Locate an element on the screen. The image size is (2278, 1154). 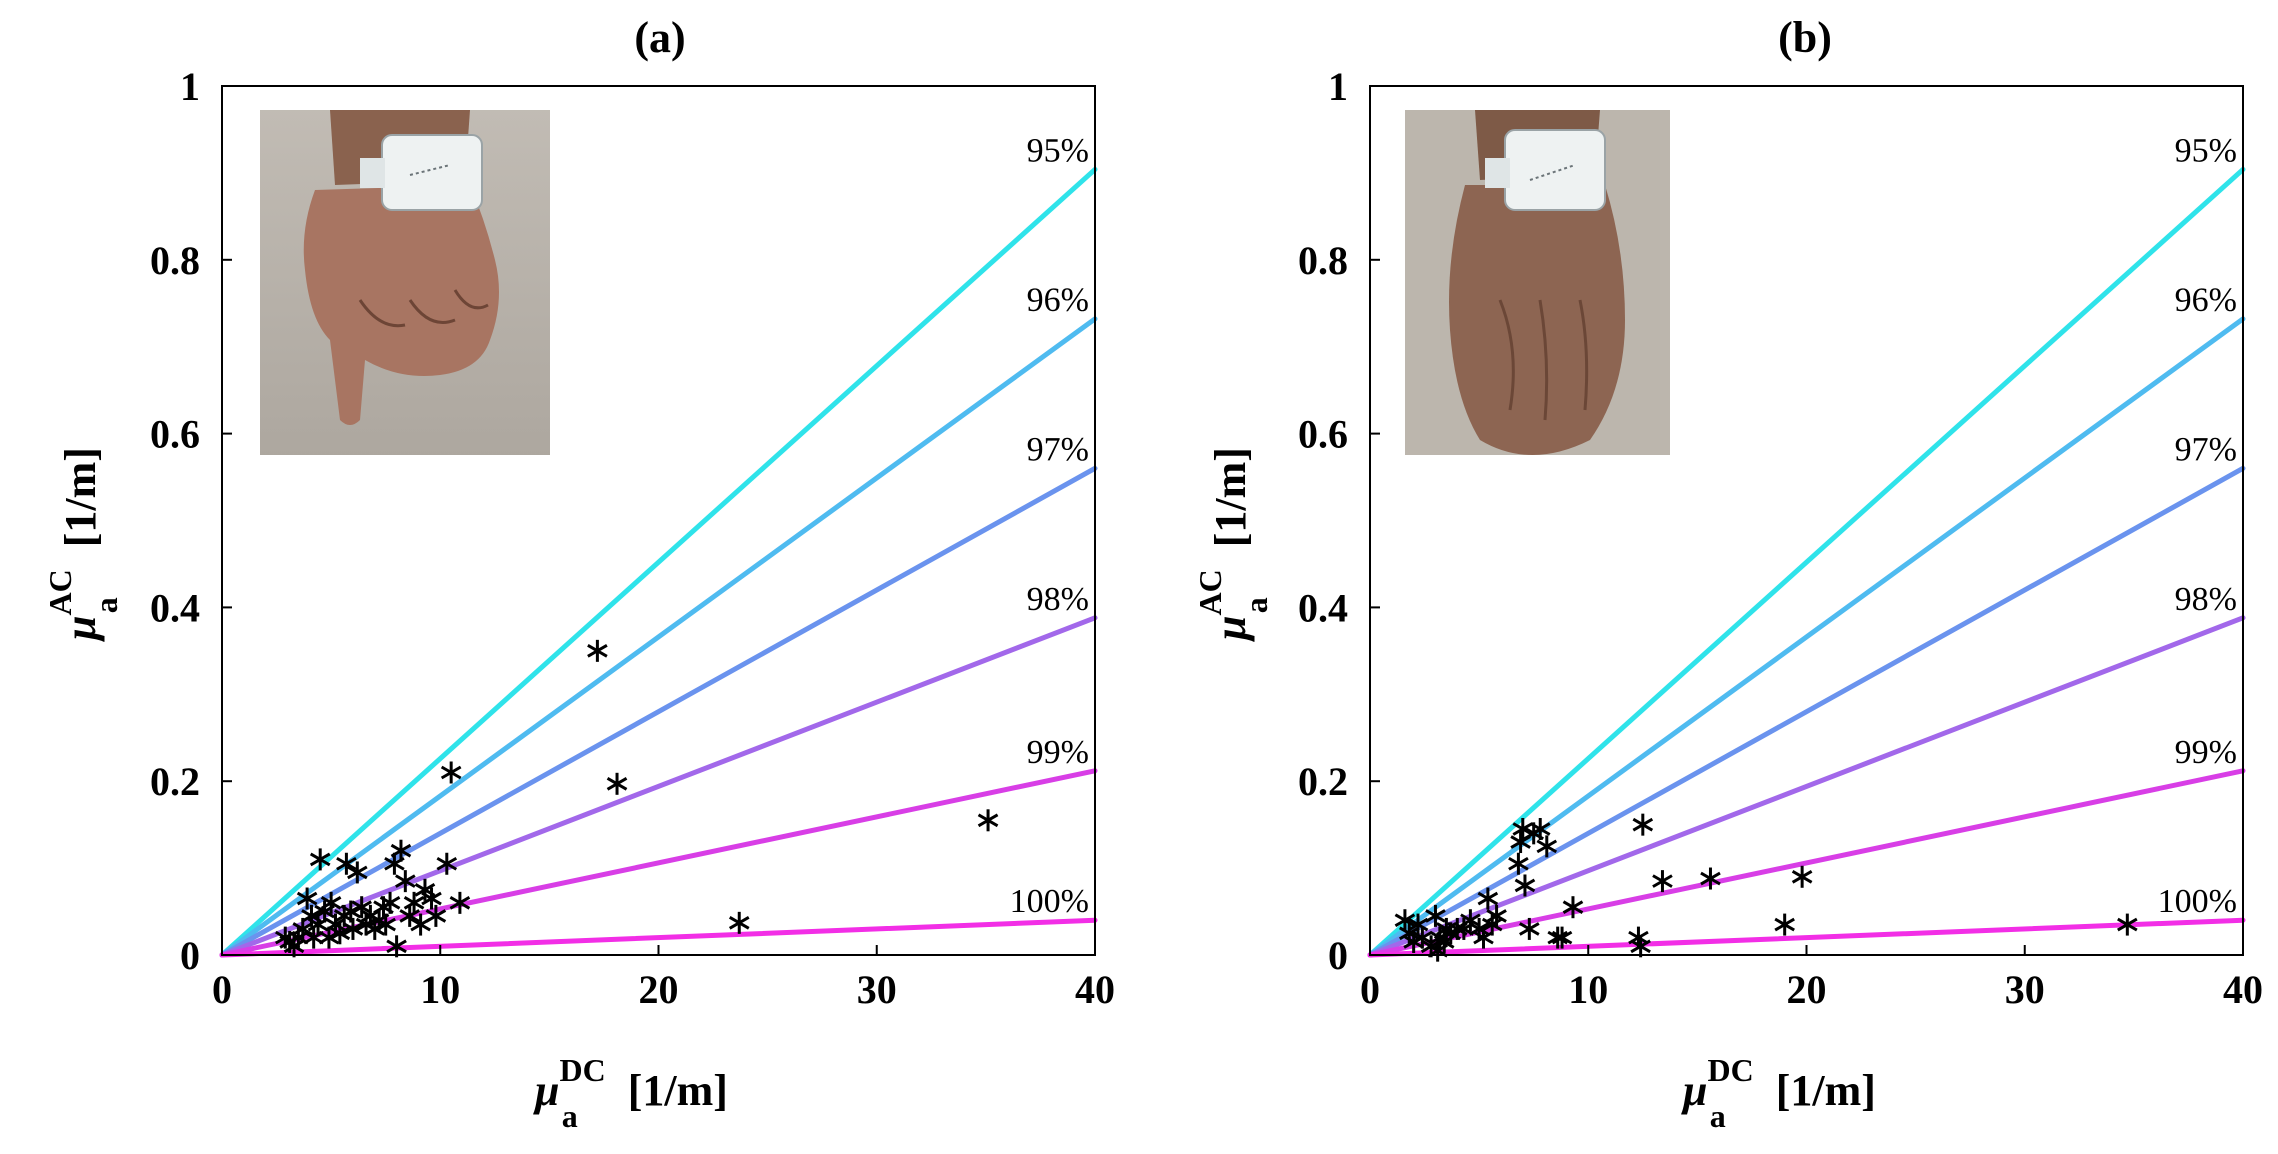
x-axis-unit: [1/m] is located at coordinates (678, 1090).